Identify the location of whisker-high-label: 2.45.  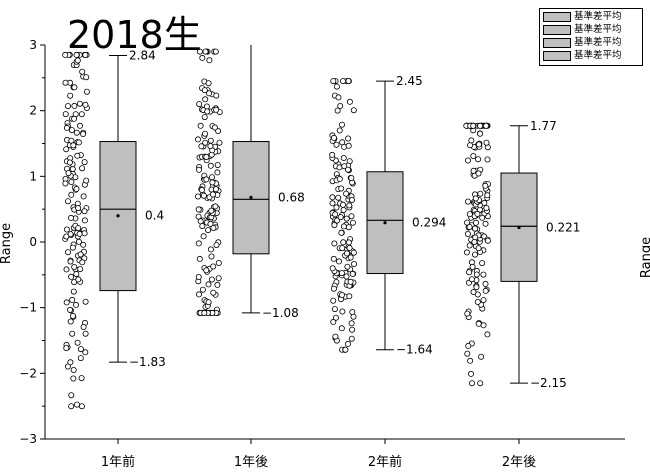
(409, 81).